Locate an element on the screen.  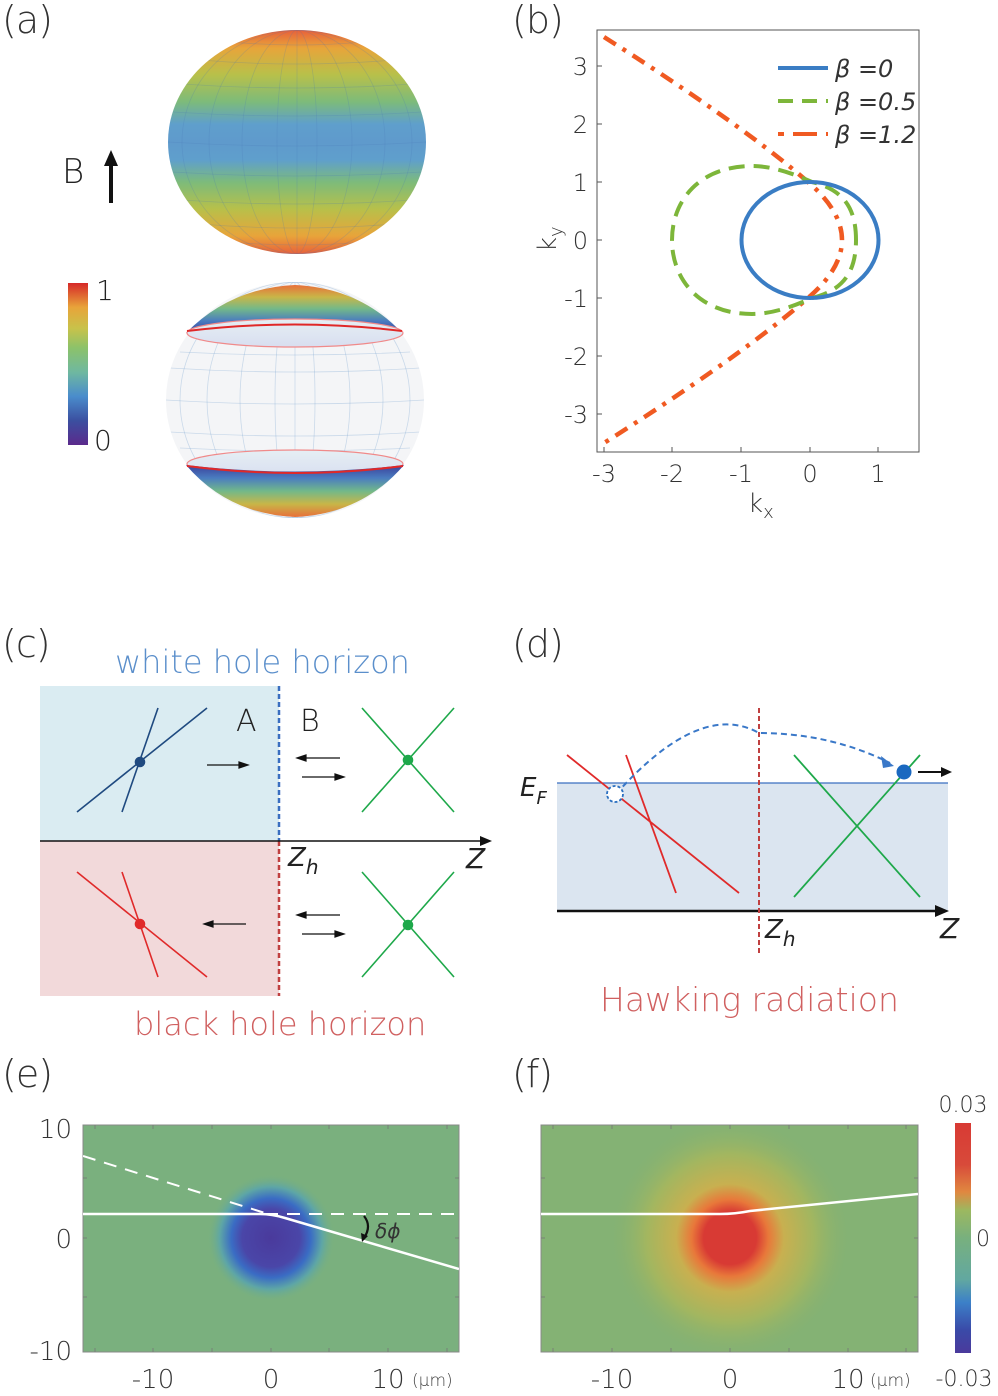
panel-f: -10 0 10 (μm) 0.03 0 -0.03 is located at coordinates (749, 1223).